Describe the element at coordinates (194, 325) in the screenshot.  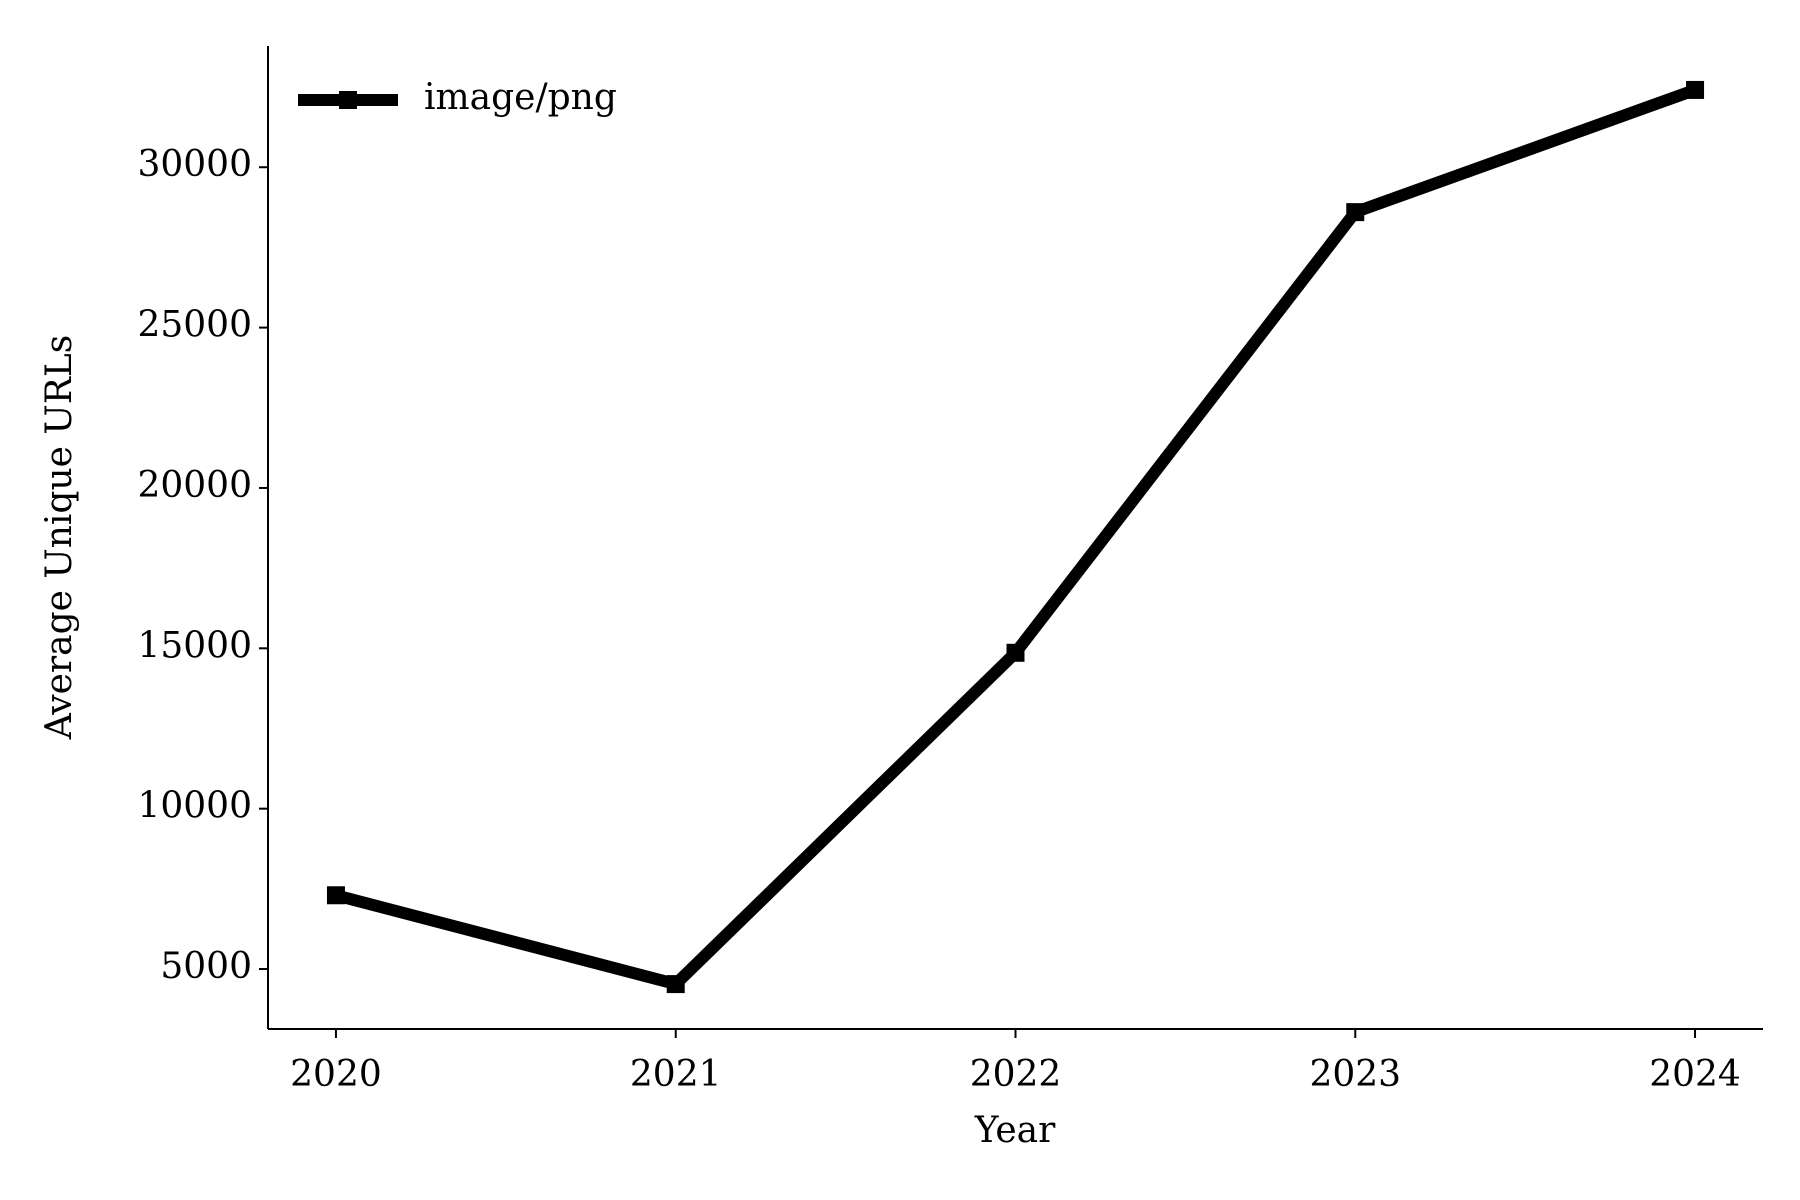
I see `y-tick-label: 25000` at that location.